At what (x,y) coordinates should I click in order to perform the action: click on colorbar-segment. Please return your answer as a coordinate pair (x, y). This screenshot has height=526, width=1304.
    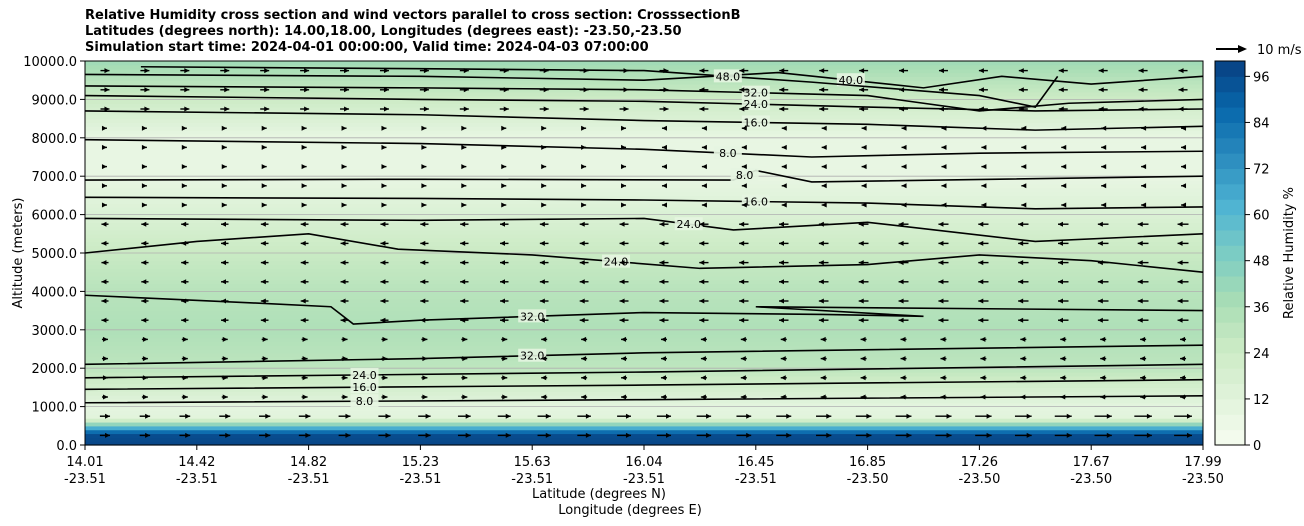
    Looking at the image, I should click on (1230, 207).